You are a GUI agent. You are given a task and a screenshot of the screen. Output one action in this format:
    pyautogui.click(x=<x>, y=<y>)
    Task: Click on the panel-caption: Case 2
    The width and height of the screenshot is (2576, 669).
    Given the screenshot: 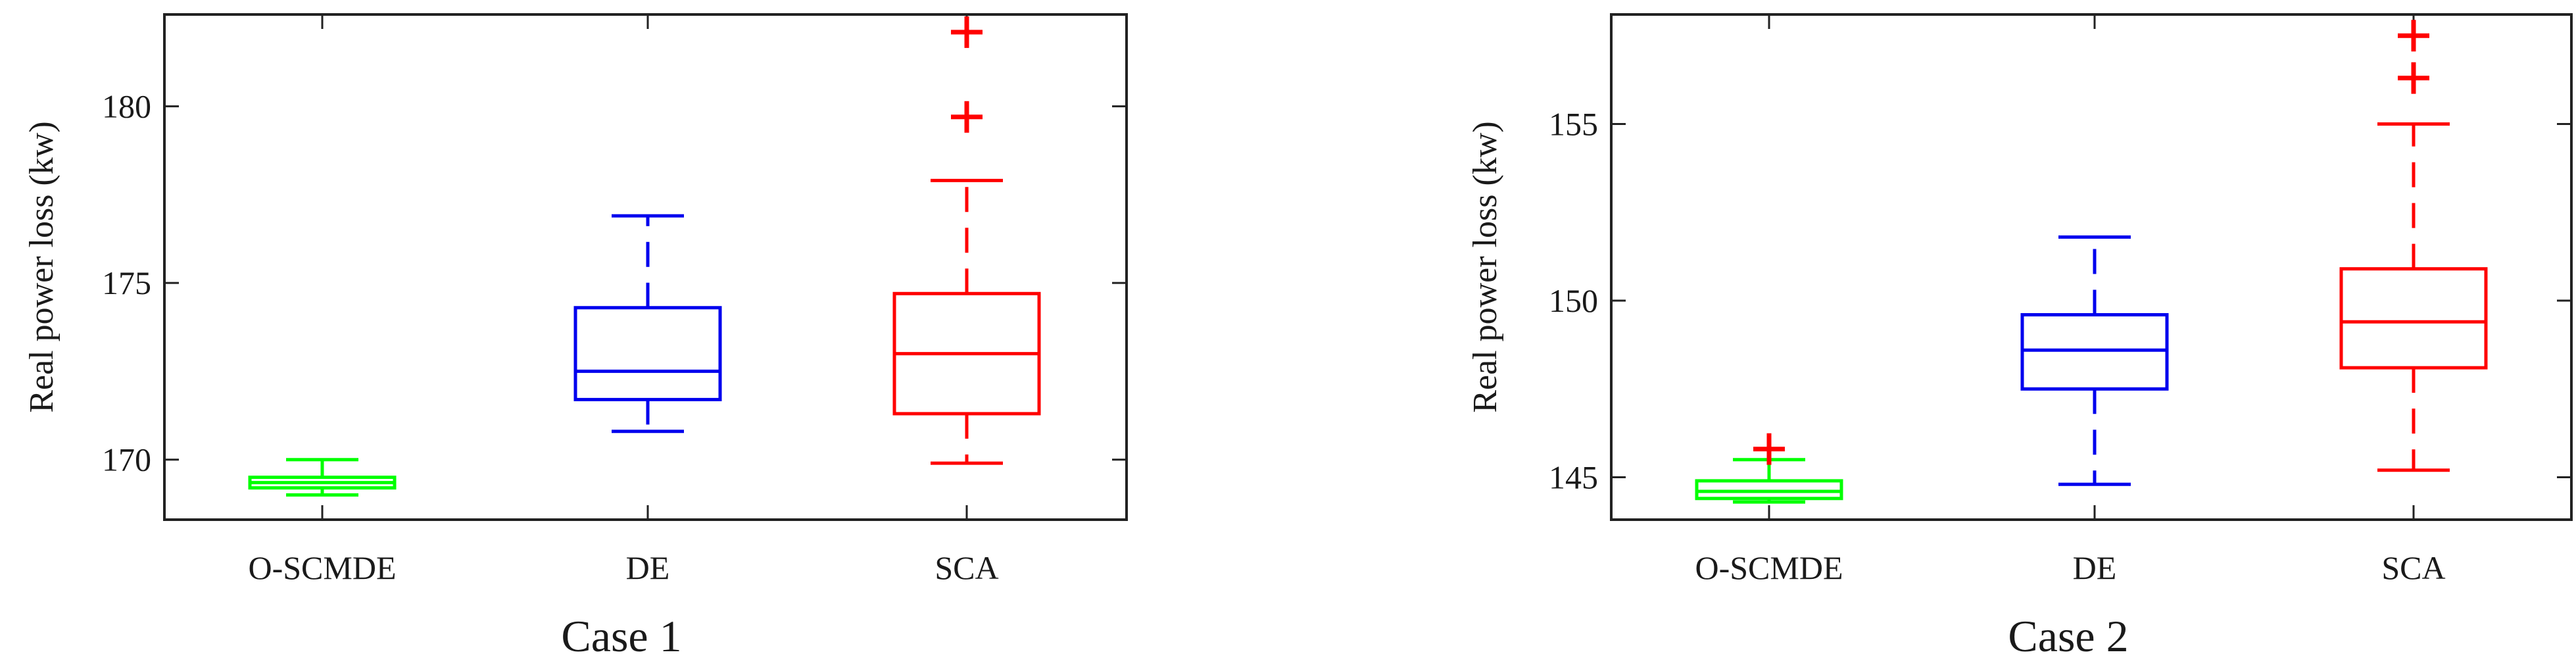 What is the action you would take?
    pyautogui.click(x=2068, y=636)
    